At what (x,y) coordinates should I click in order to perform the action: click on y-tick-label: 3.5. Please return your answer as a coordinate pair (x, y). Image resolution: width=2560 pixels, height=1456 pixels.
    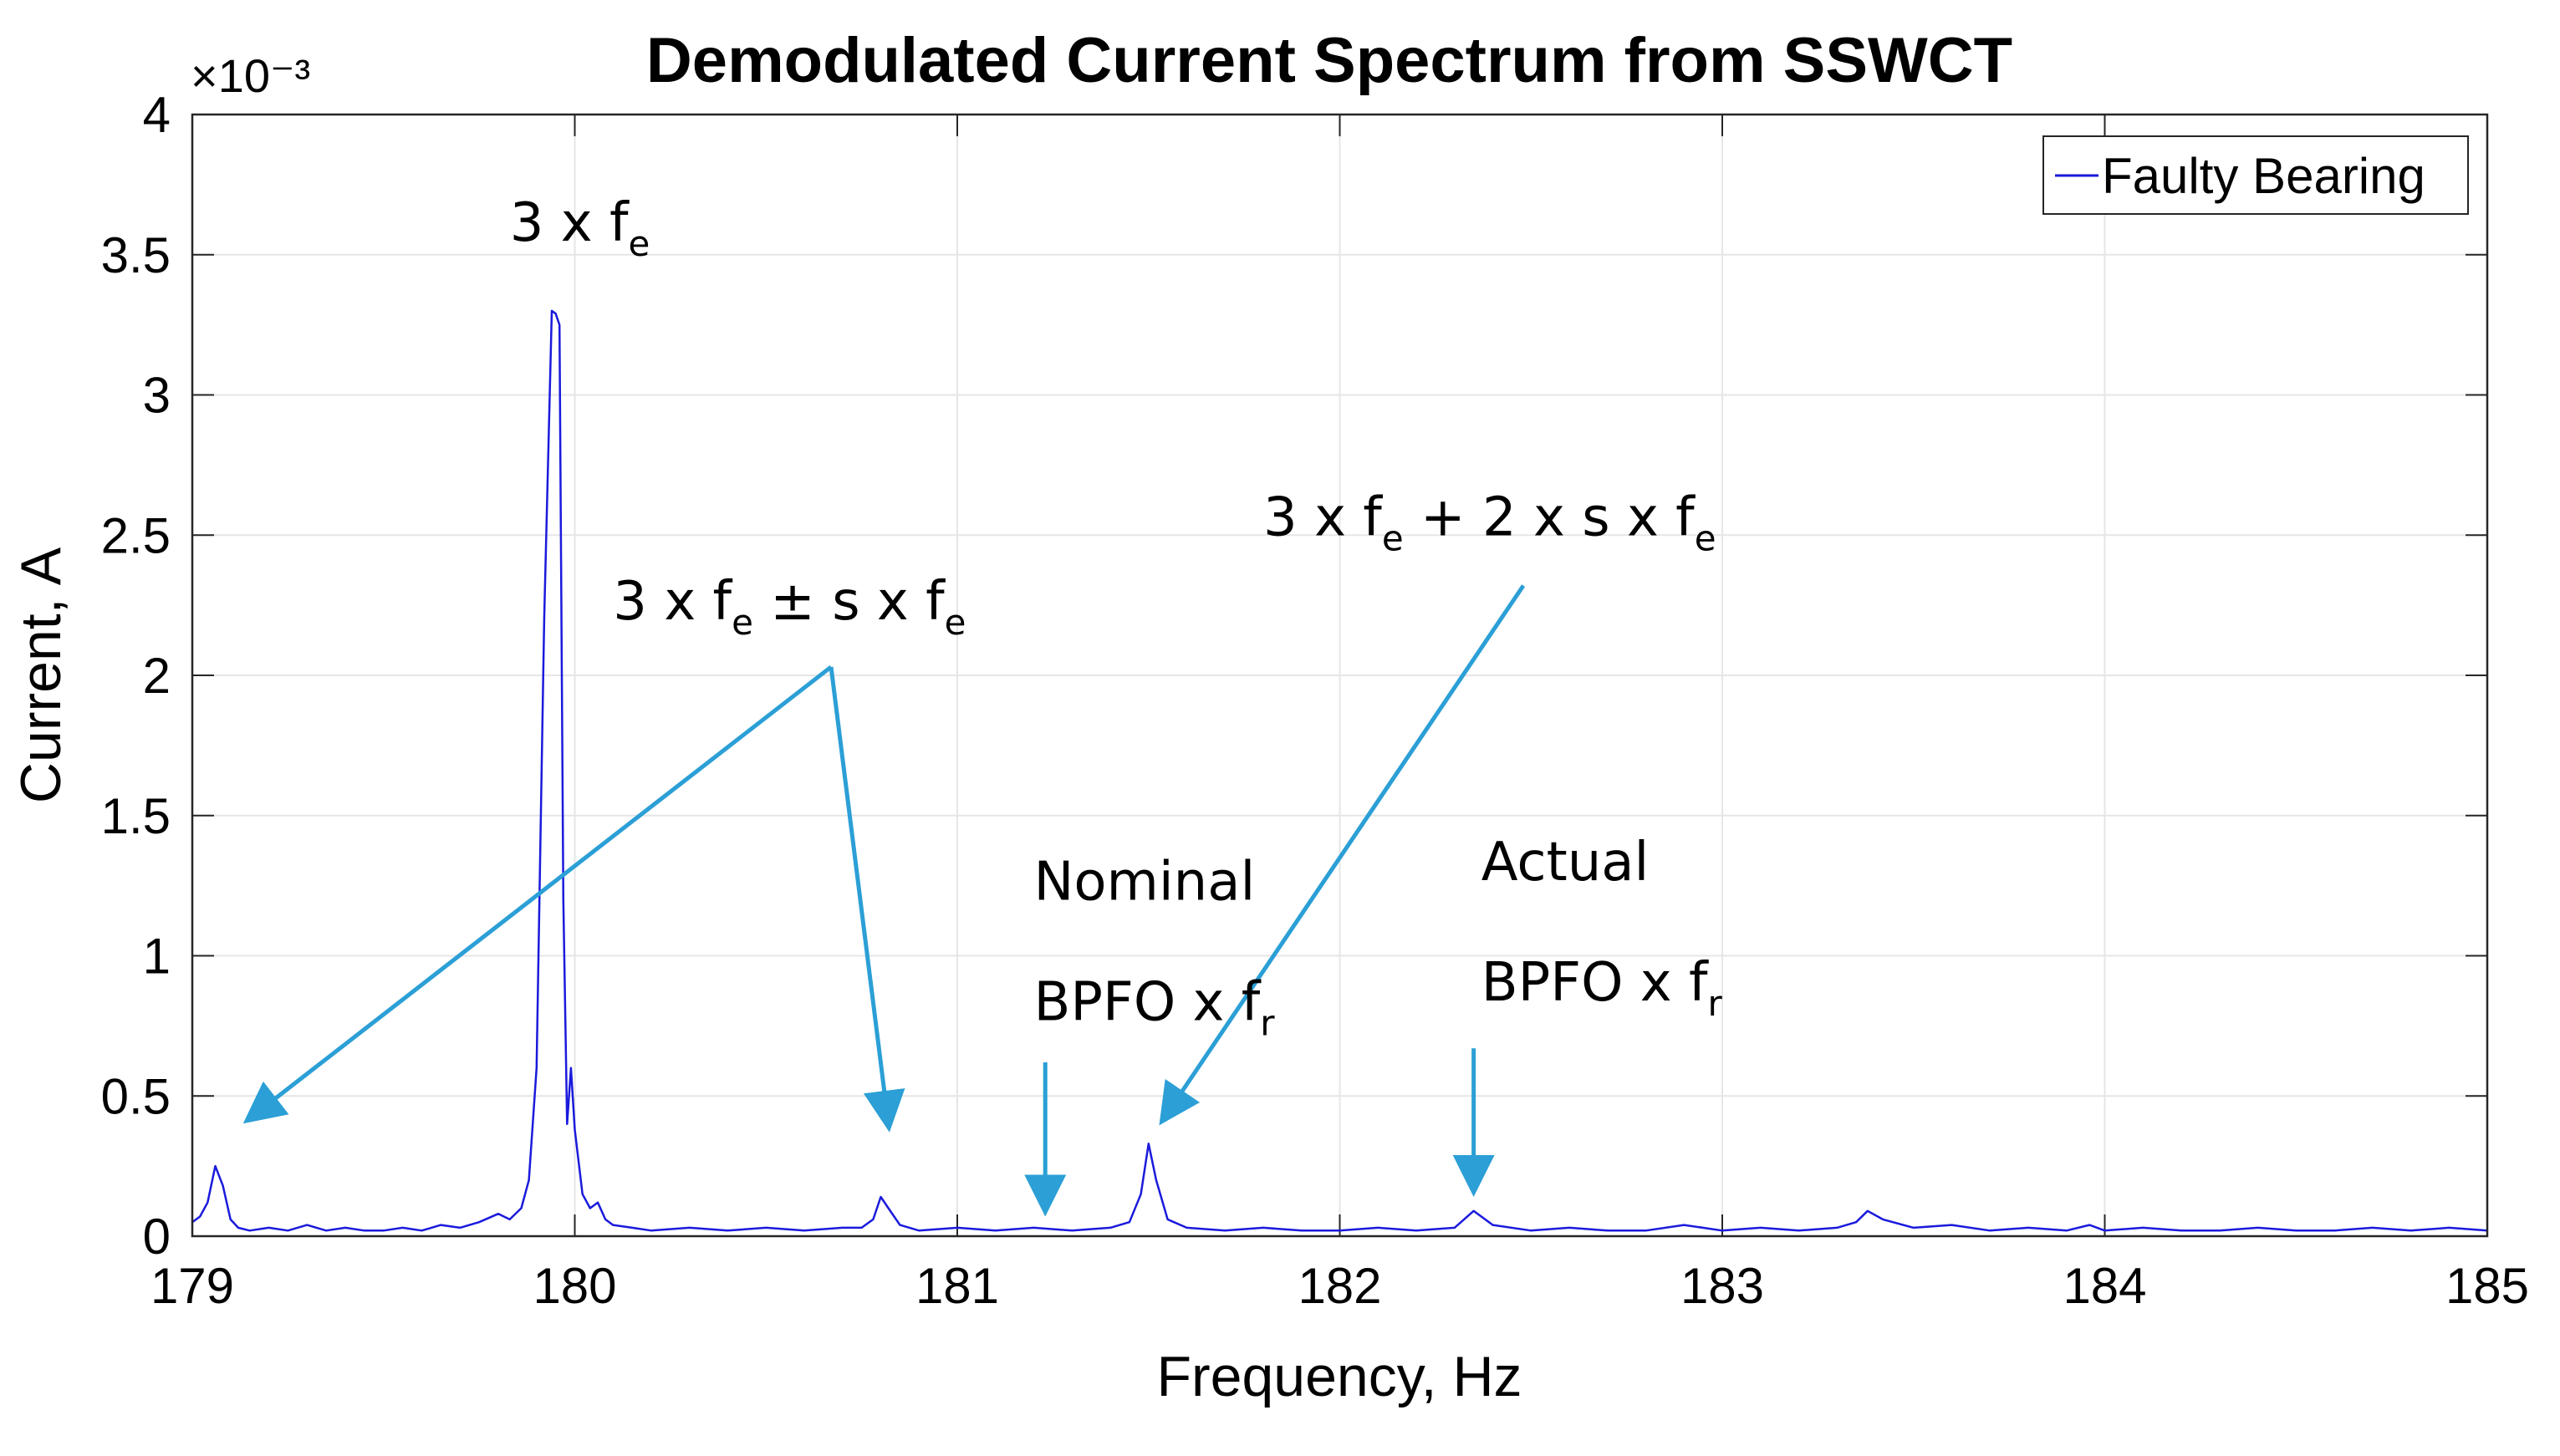
    Looking at the image, I should click on (136, 255).